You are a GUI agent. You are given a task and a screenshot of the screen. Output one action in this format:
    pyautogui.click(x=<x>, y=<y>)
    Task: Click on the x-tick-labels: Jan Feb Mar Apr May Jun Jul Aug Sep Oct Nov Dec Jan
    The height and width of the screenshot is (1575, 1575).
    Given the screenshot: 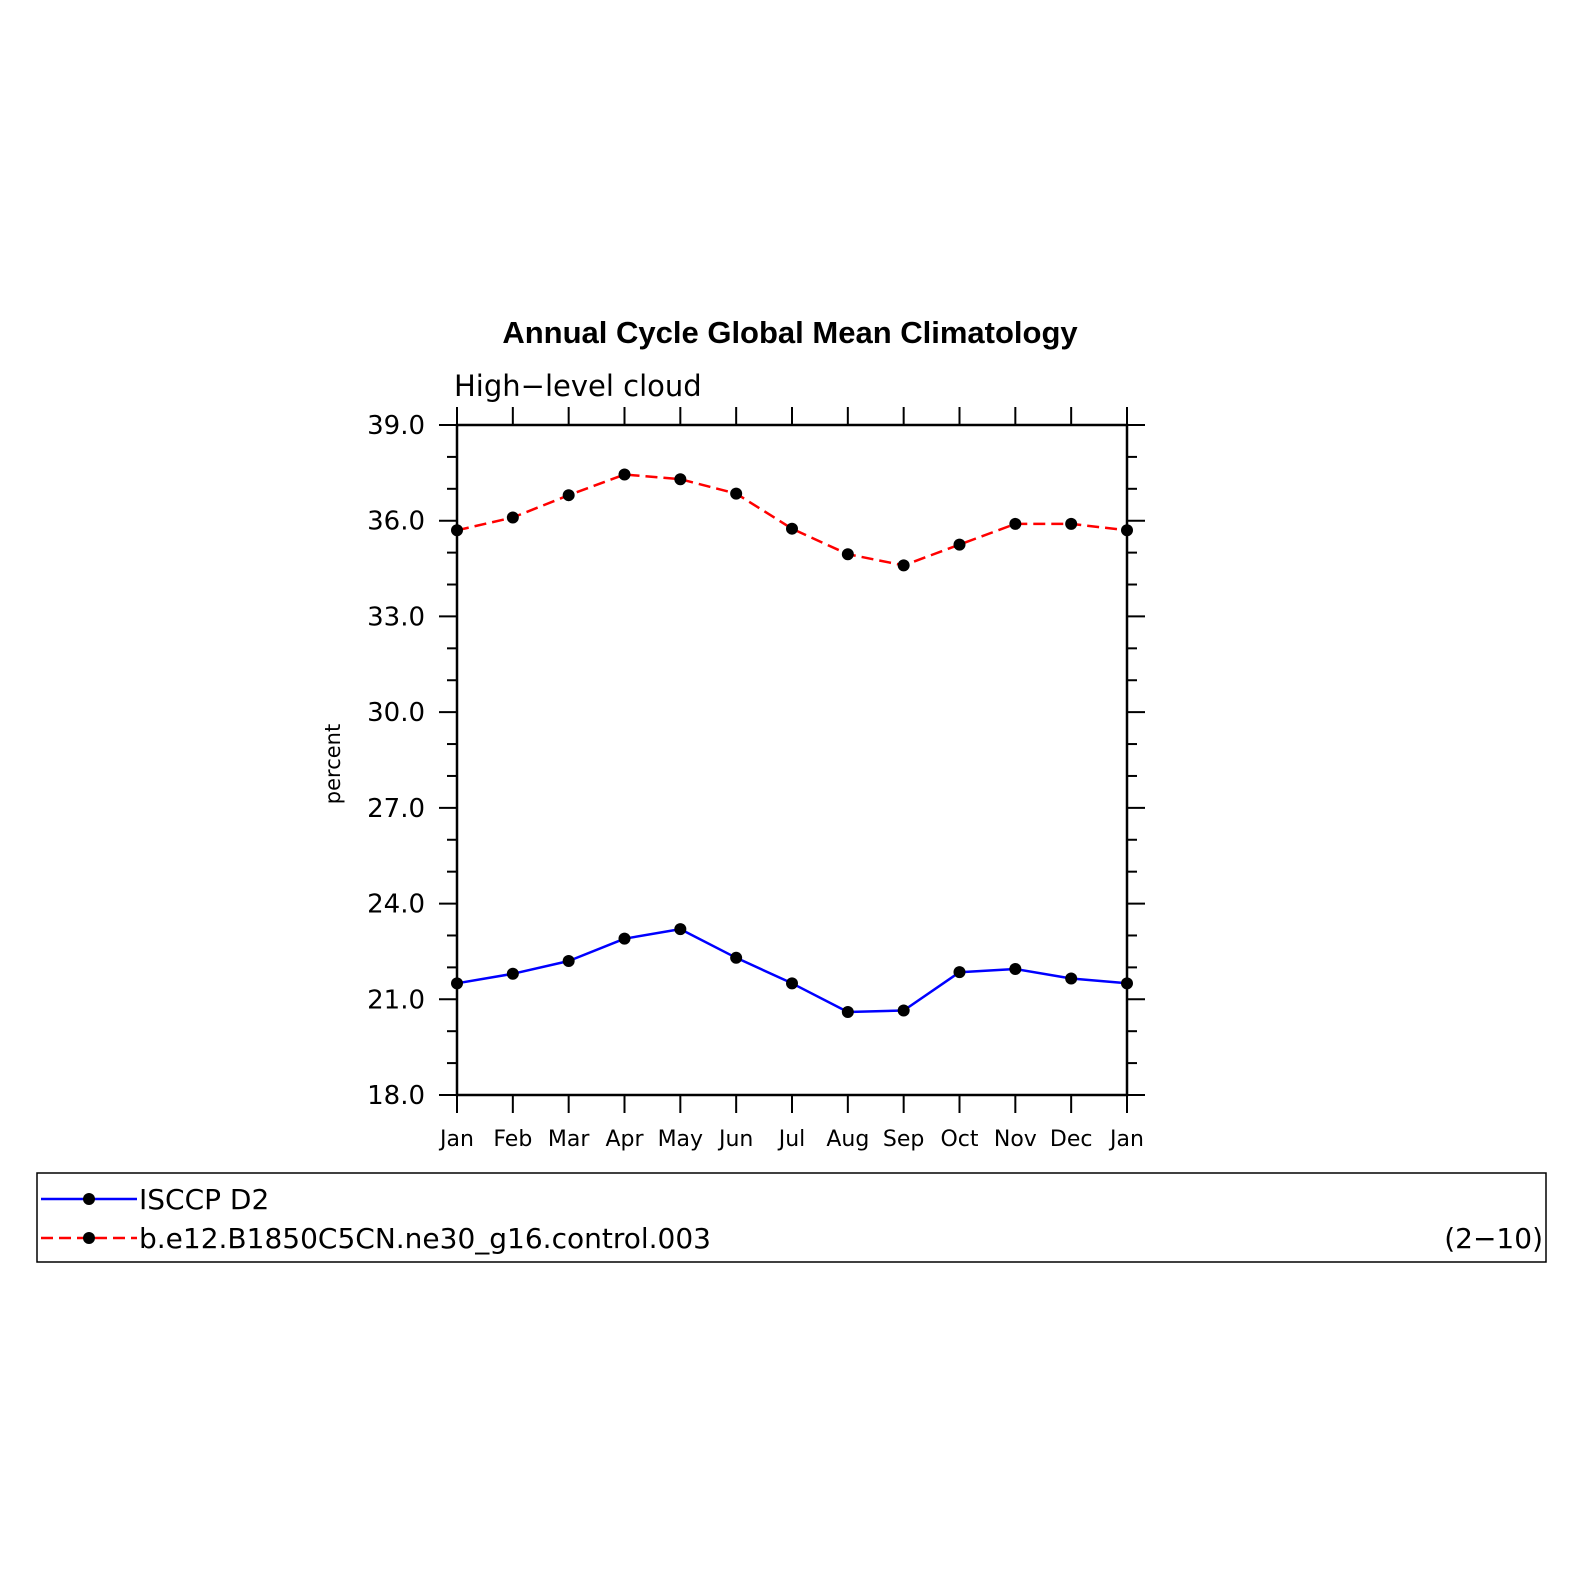 What is the action you would take?
    pyautogui.click(x=791, y=1139)
    